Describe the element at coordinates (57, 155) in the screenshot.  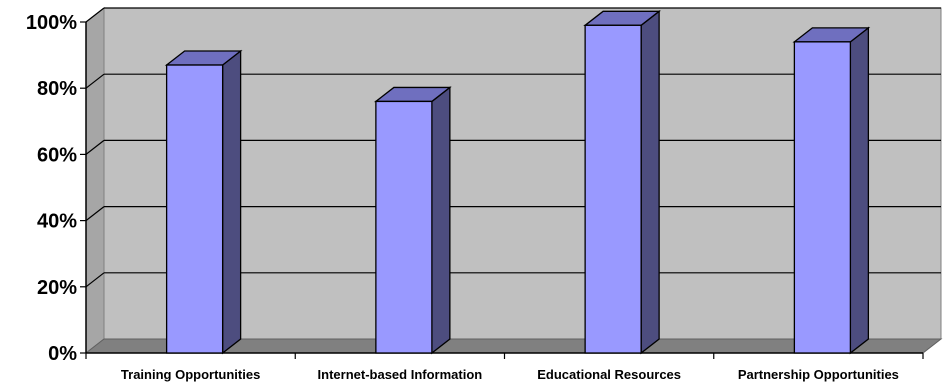
I see `y-tick-label: 60%` at that location.